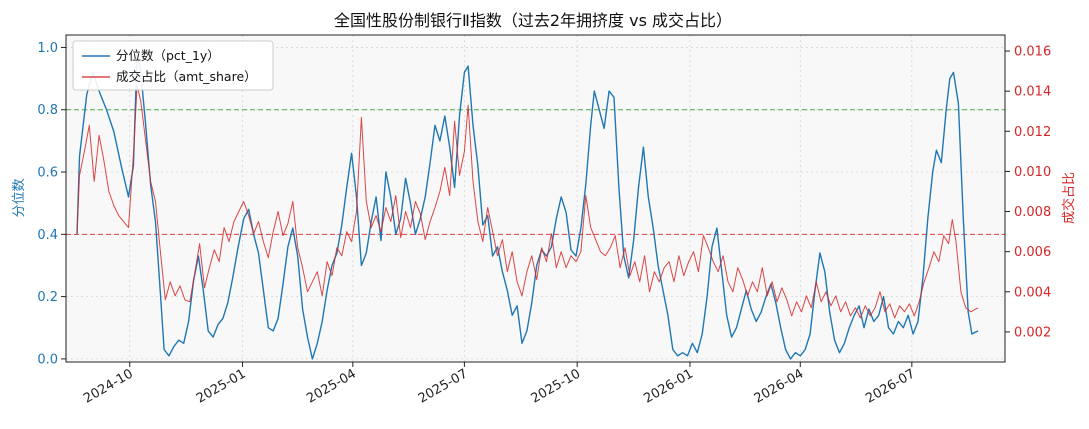 This screenshot has height=429, width=1089. I want to click on x-axis-tick-label: 2025-10, so click(556, 386).